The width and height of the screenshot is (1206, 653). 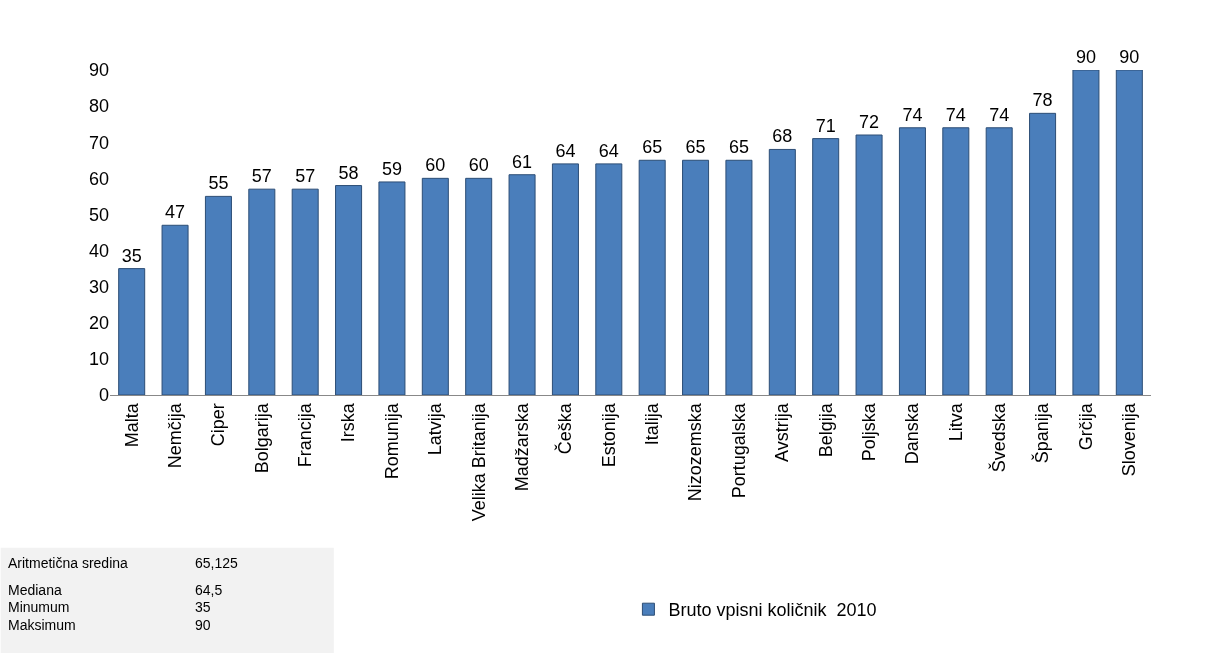 What do you see at coordinates (738, 450) in the screenshot?
I see `x-tick-label: Portugalska` at bounding box center [738, 450].